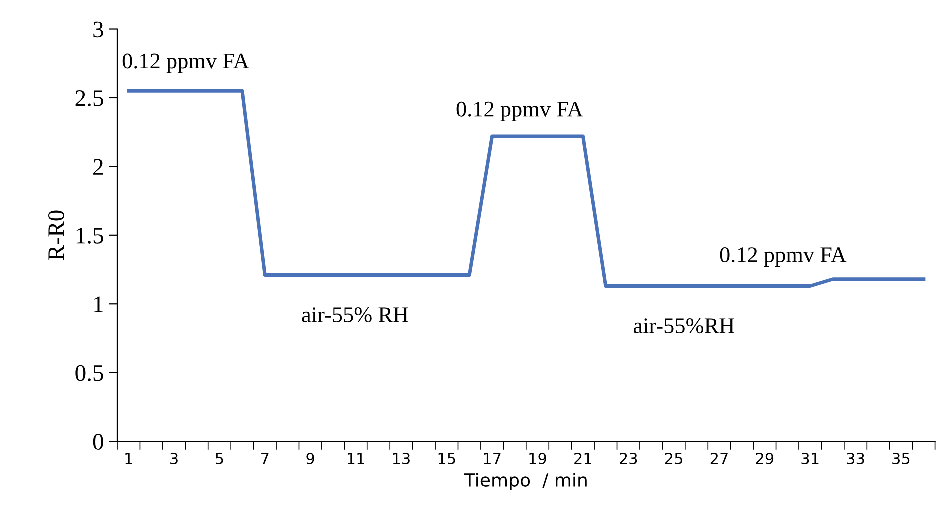 Image resolution: width=940 pixels, height=532 pixels. What do you see at coordinates (98, 442) in the screenshot?
I see `y-tick-label: 0` at bounding box center [98, 442].